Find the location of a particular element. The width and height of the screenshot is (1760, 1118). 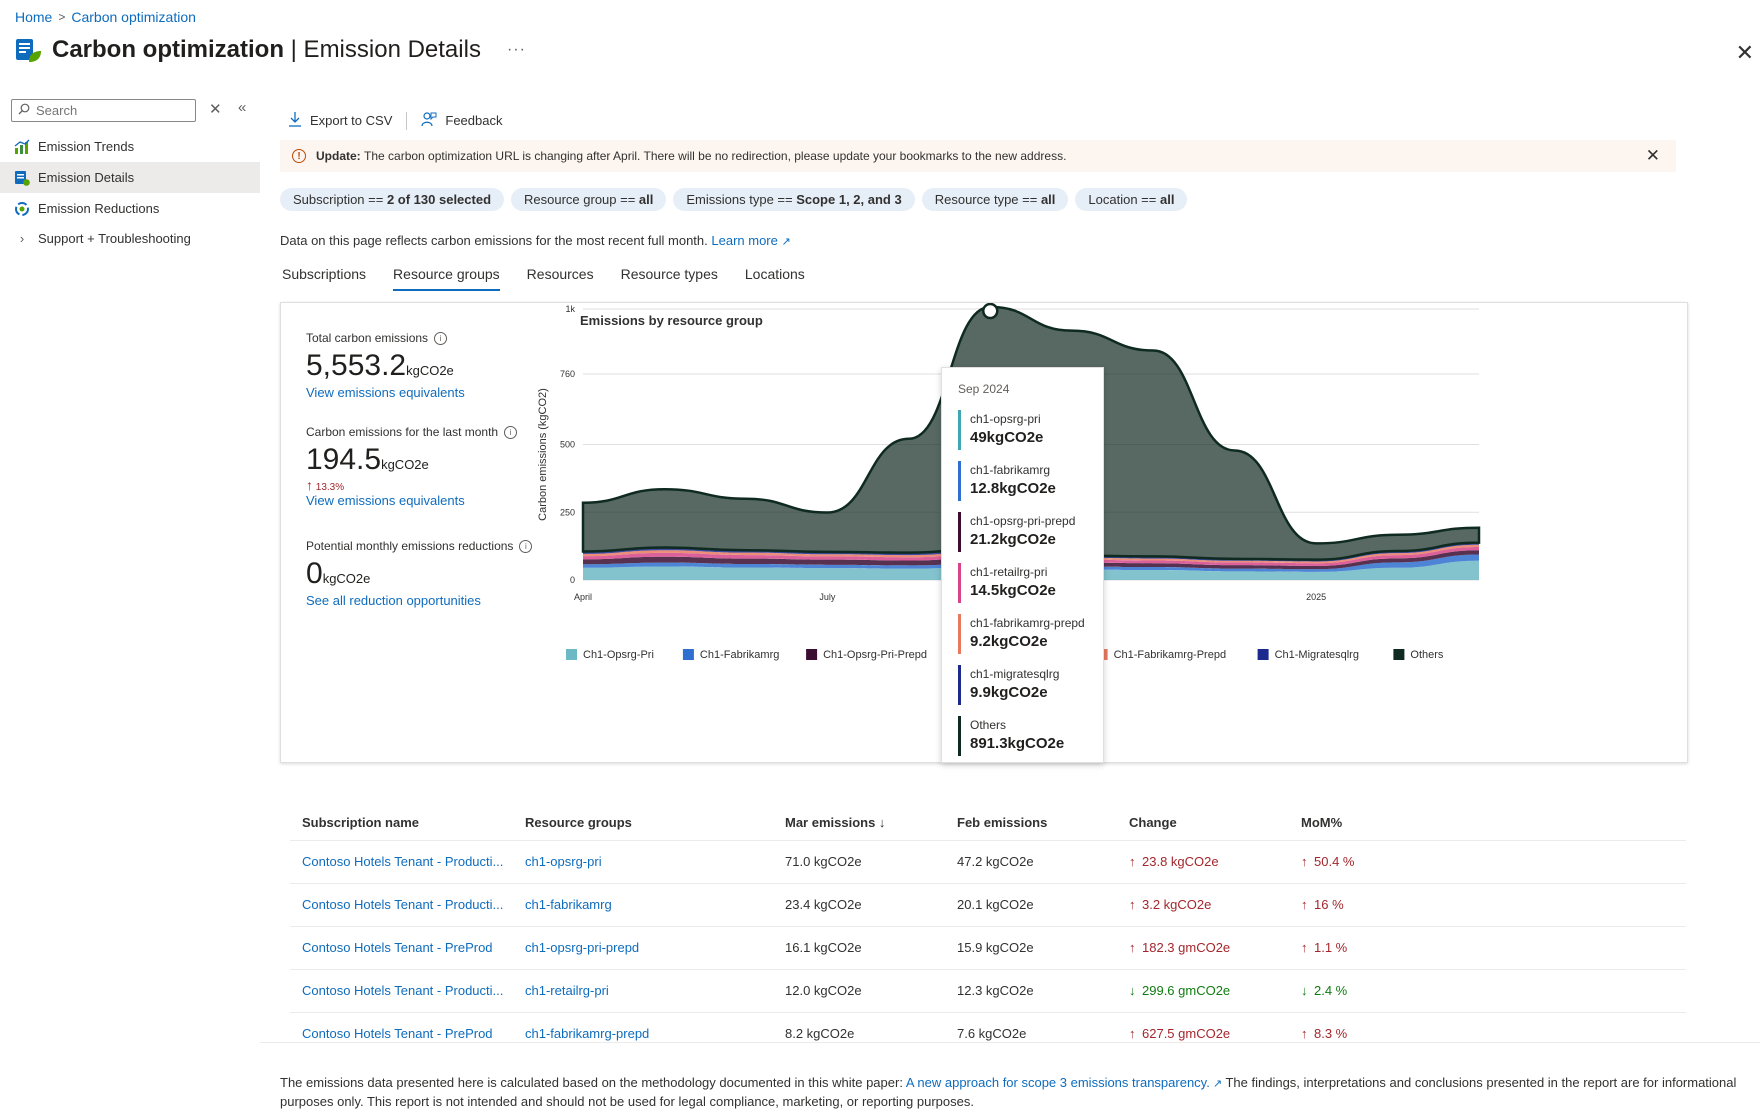

see-reduction-opportunities-link: See all reduction opportunities is located at coordinates (393, 600).